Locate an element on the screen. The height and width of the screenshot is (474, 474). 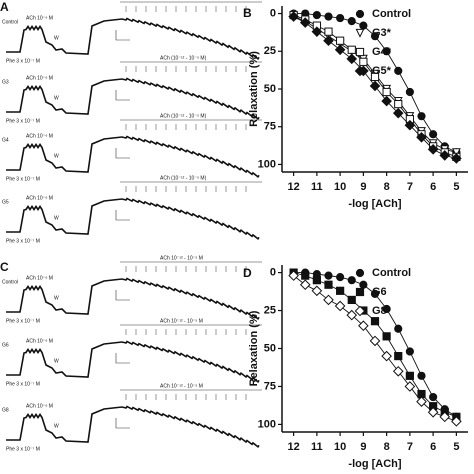
legend-label: G6 is located at coordinates (379, 292).